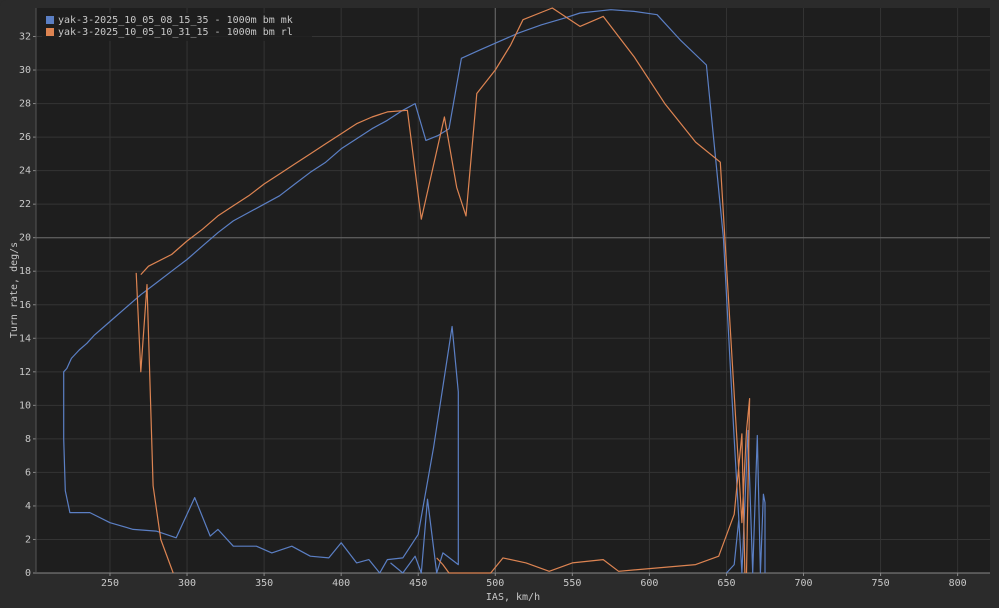 Image resolution: width=999 pixels, height=608 pixels. What do you see at coordinates (726, 583) in the screenshot?
I see `x-tick-label: 650` at bounding box center [726, 583].